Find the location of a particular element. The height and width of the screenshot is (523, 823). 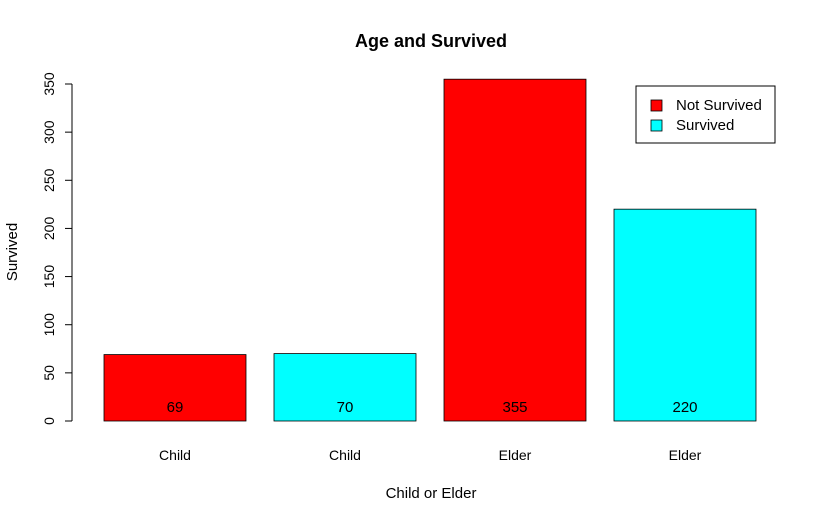

legend-label: Not Survived is located at coordinates (719, 105).